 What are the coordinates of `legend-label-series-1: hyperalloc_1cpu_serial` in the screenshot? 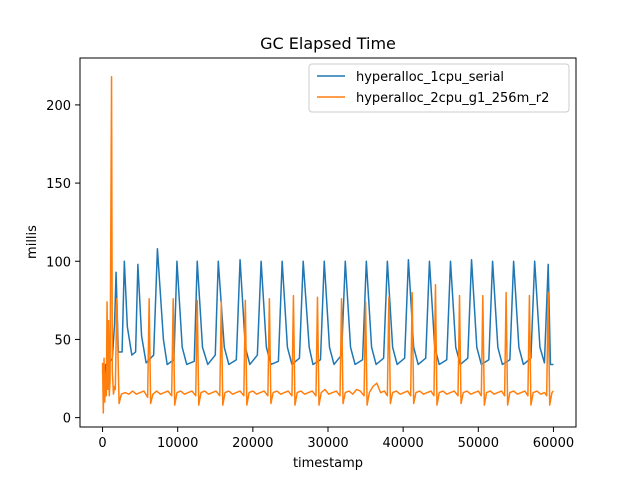 It's located at (430, 77).